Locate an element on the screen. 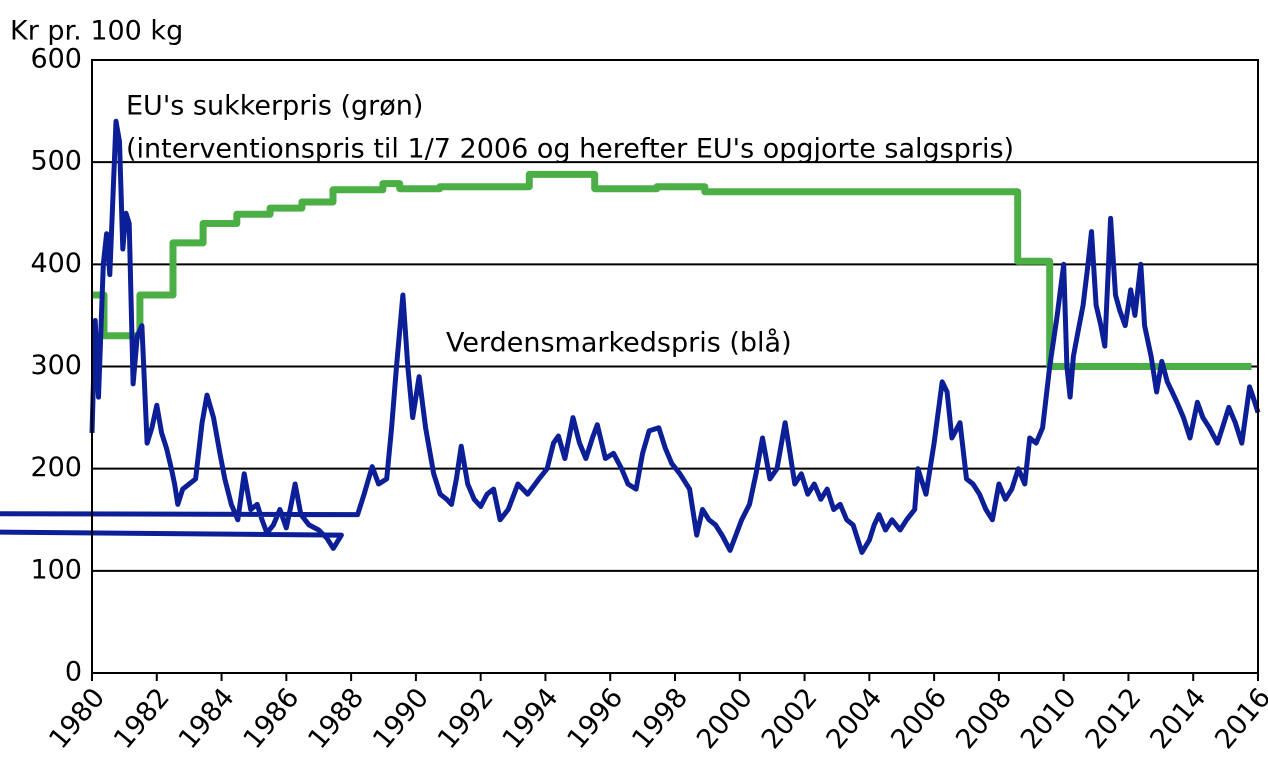  x-tick-label: 1998 is located at coordinates (660, 718).